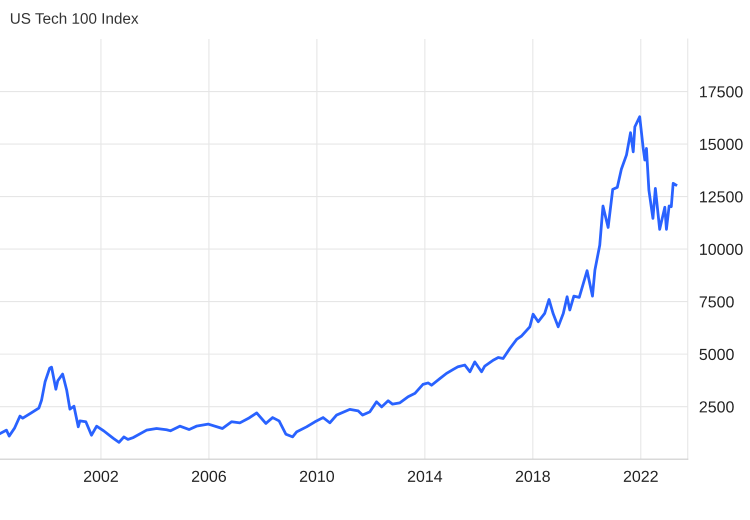  I want to click on y-tick-label: 7500, so click(717, 302).